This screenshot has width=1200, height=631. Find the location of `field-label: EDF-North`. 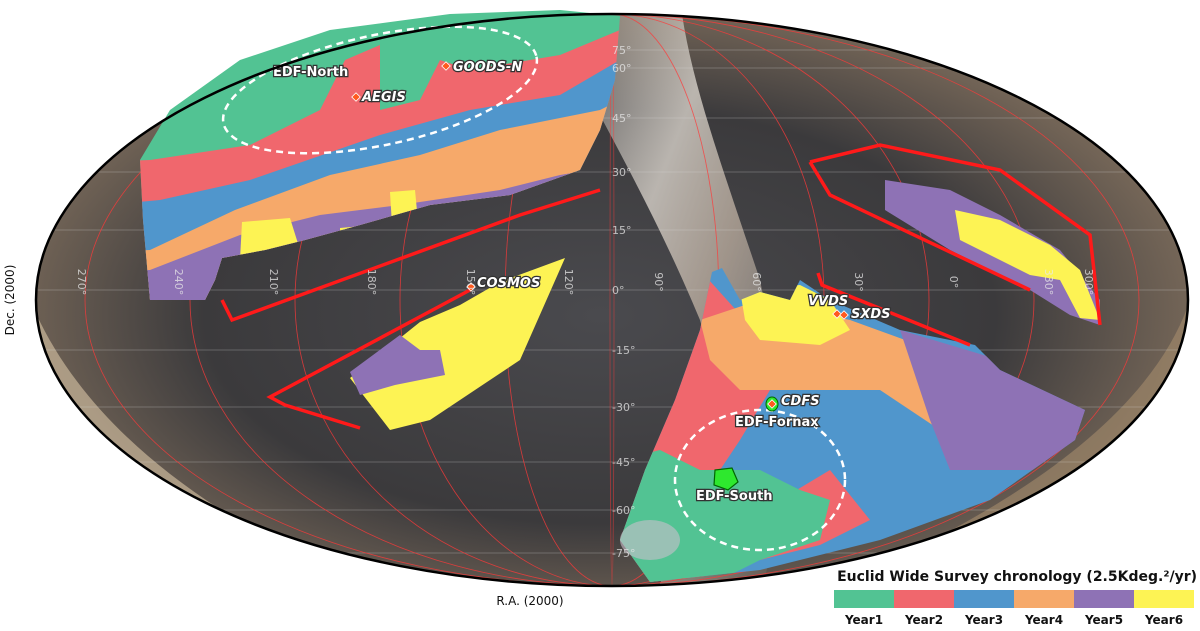

field-label: EDF-North is located at coordinates (310, 72).